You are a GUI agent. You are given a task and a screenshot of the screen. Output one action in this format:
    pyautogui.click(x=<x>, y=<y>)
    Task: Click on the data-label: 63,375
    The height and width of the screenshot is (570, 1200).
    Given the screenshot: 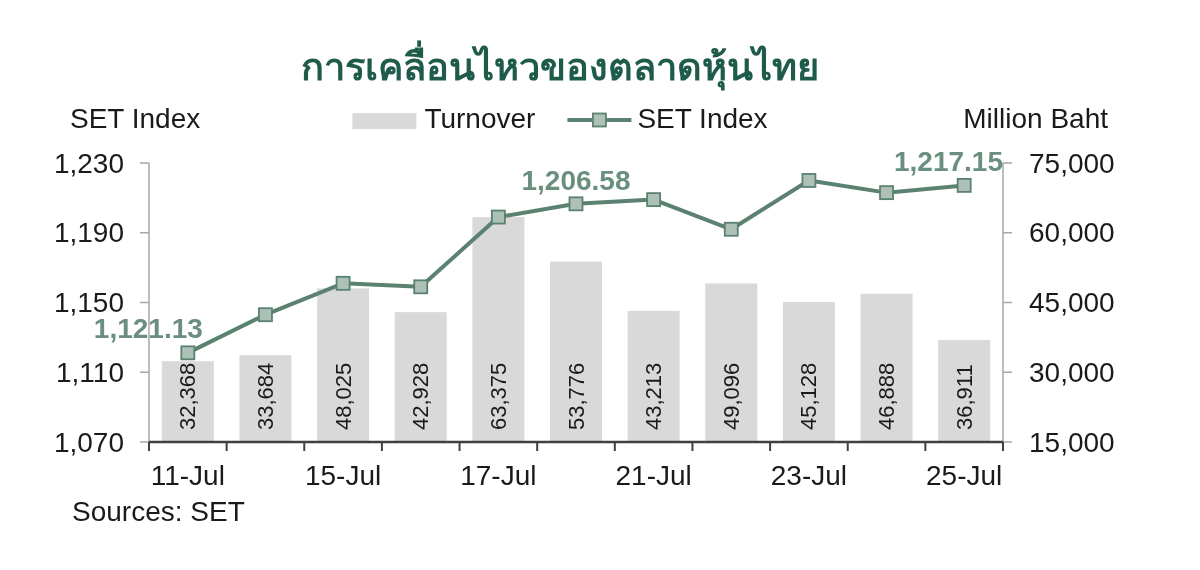 What is the action you would take?
    pyautogui.click(x=498, y=396)
    